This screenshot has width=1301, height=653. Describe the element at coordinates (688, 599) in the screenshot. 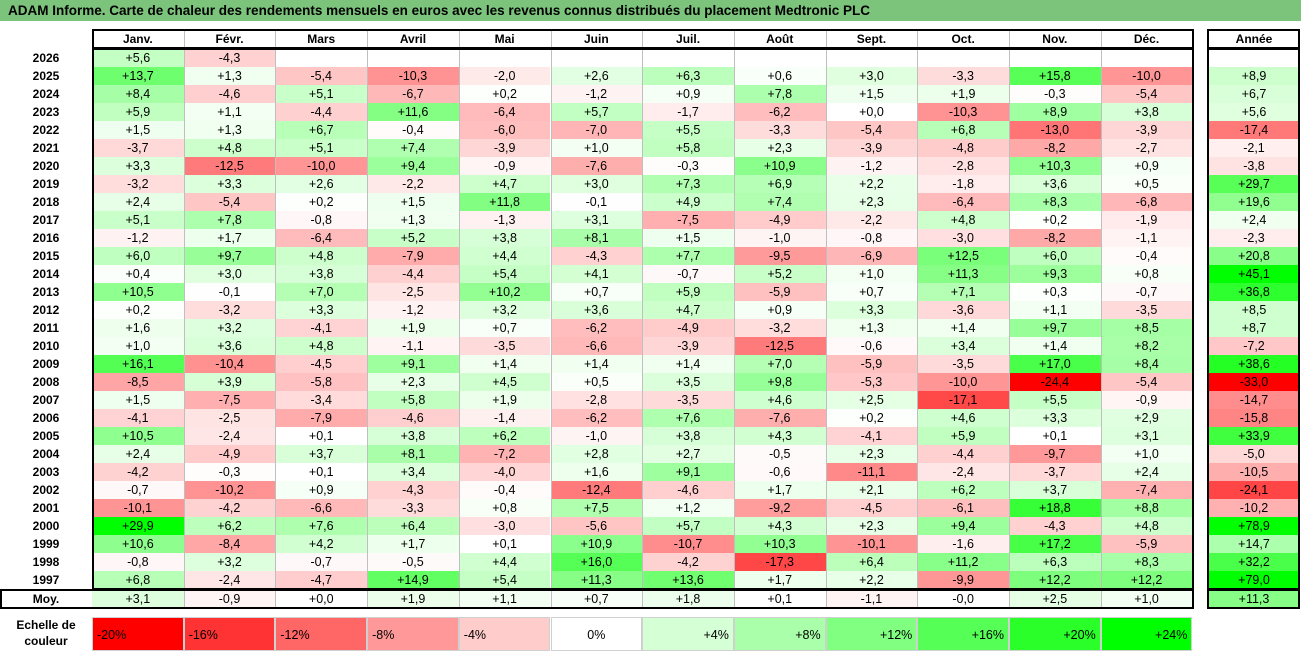

I see `average-cell: +1,8` at that location.